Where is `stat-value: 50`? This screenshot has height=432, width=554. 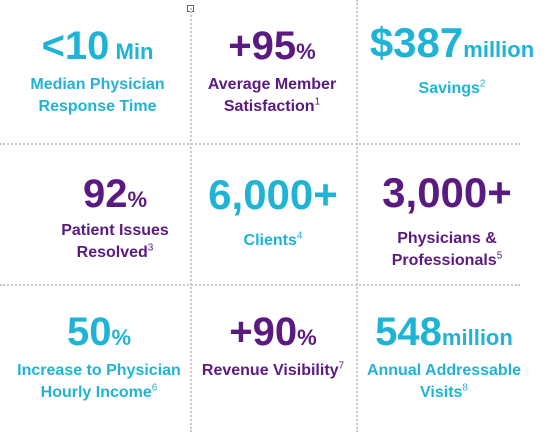
stat-value: 50 is located at coordinates (89, 332).